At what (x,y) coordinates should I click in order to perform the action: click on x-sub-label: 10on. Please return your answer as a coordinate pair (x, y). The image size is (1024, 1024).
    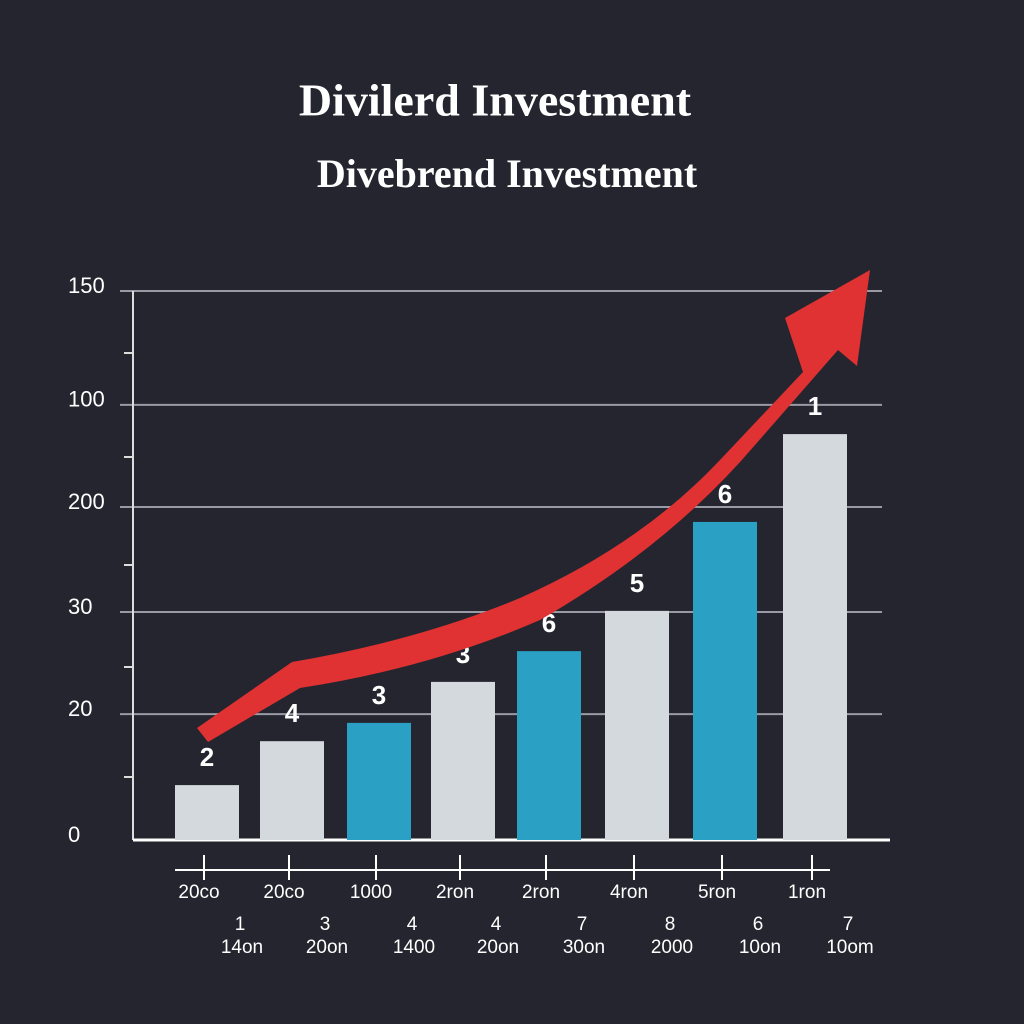
    Looking at the image, I should click on (760, 947).